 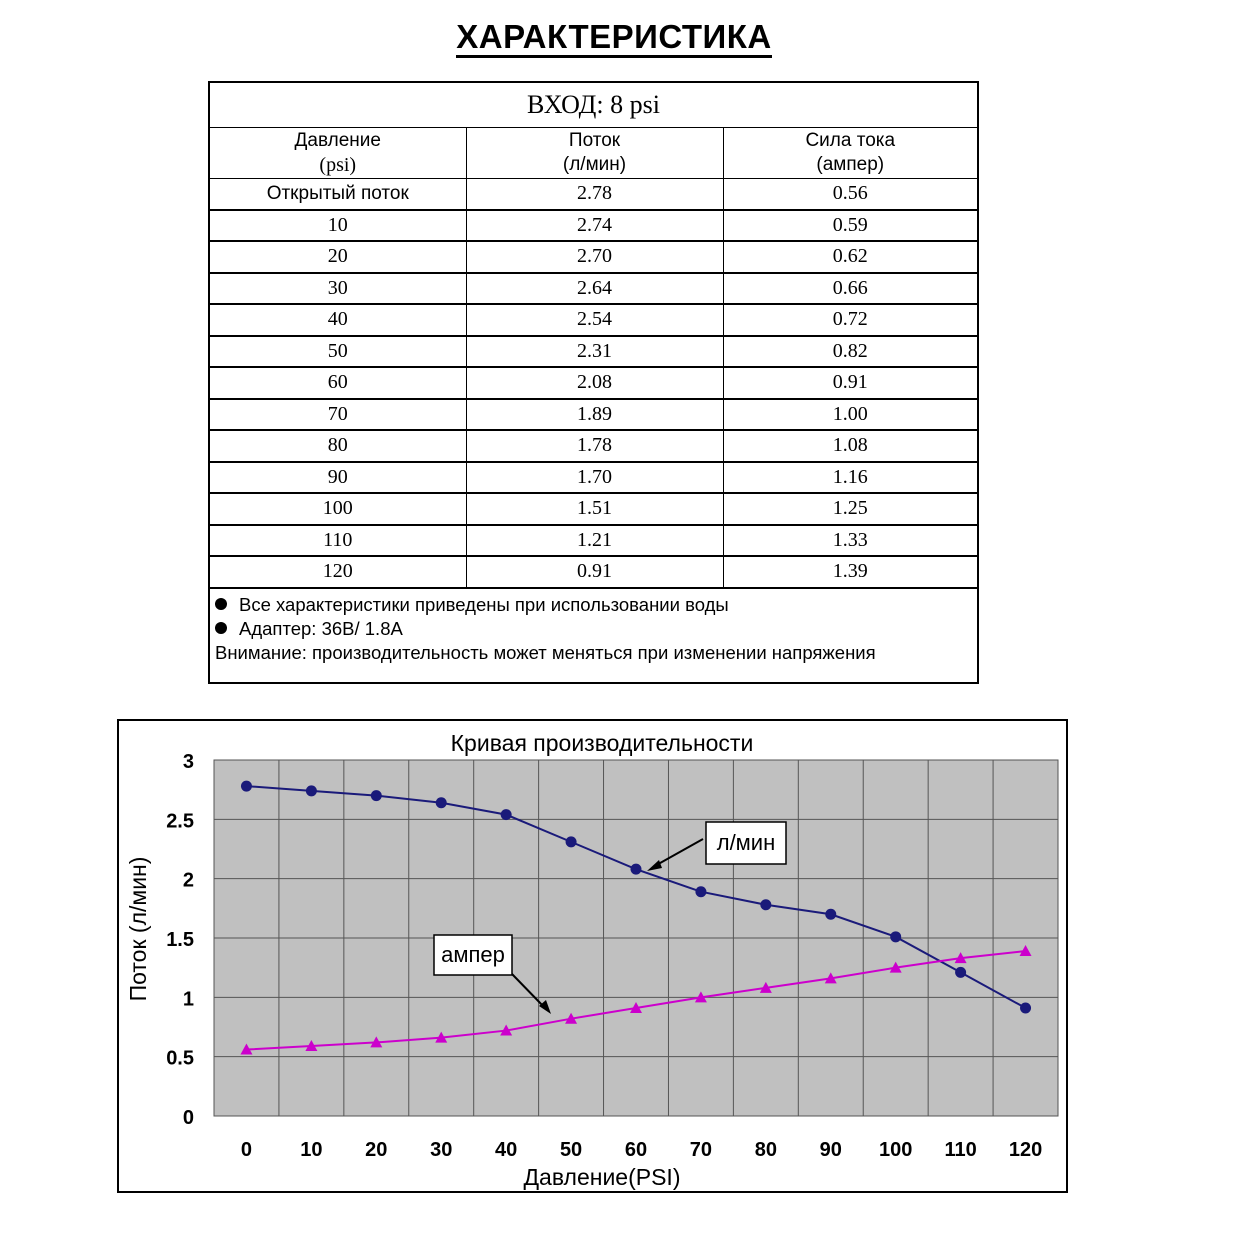 I want to click on cell-pressure: Открытый поток, so click(x=338, y=194).